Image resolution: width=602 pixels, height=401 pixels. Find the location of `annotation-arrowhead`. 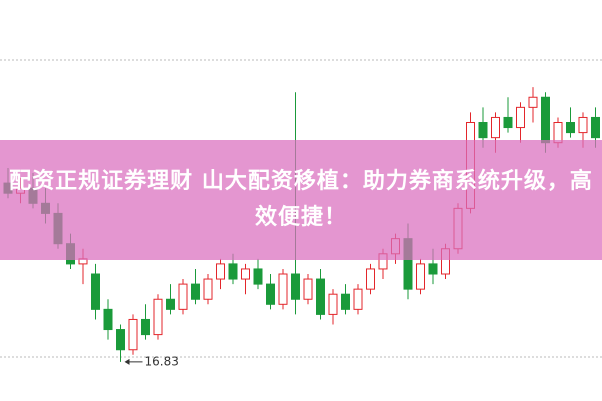

annotation-arrowhead is located at coordinates (127, 361).